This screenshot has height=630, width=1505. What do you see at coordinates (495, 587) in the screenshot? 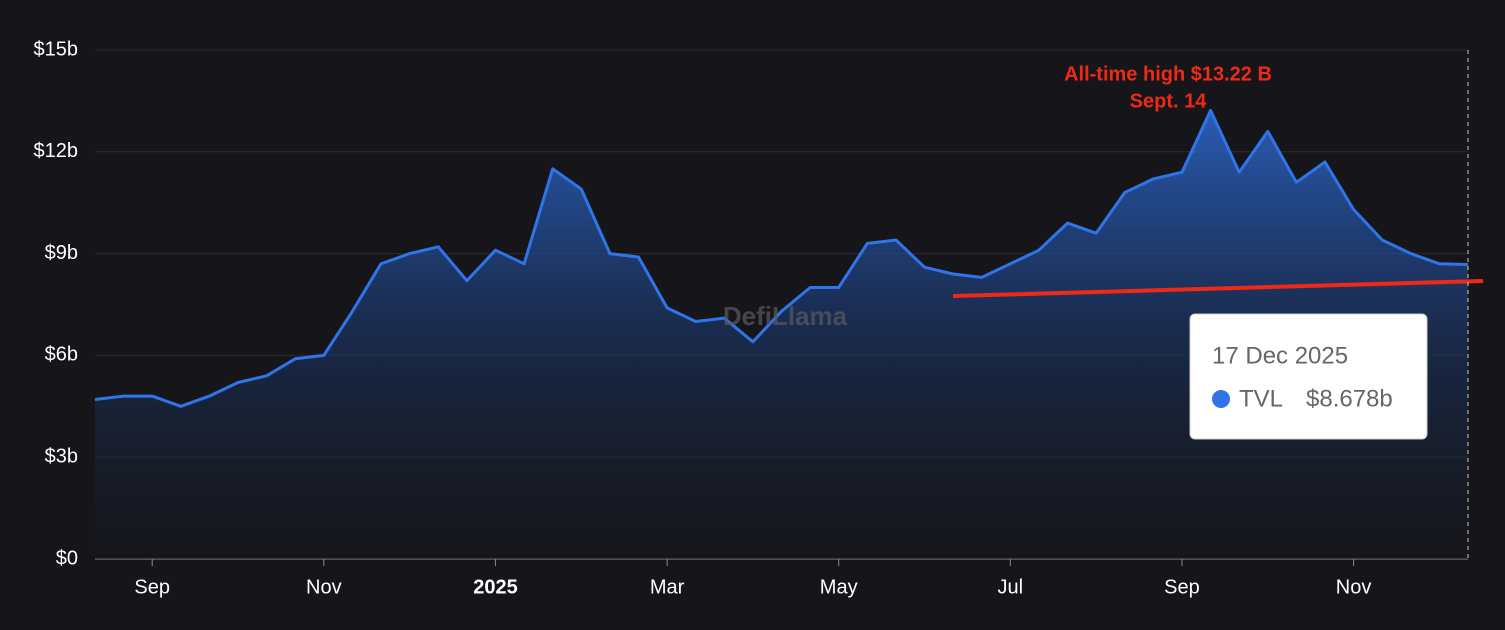
I see `x-tick-label: 2025` at bounding box center [495, 587].